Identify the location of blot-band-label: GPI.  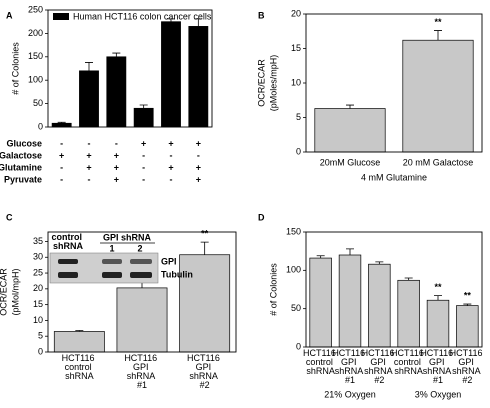
(169, 261).